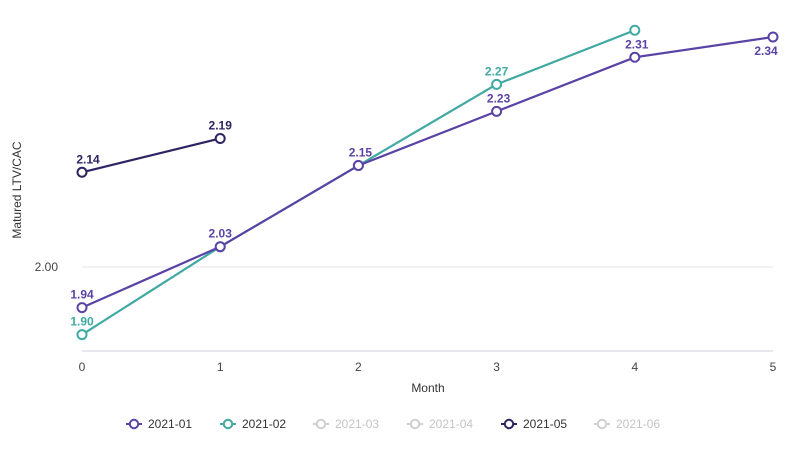  I want to click on data-label-2021-02: 2.27, so click(497, 71).